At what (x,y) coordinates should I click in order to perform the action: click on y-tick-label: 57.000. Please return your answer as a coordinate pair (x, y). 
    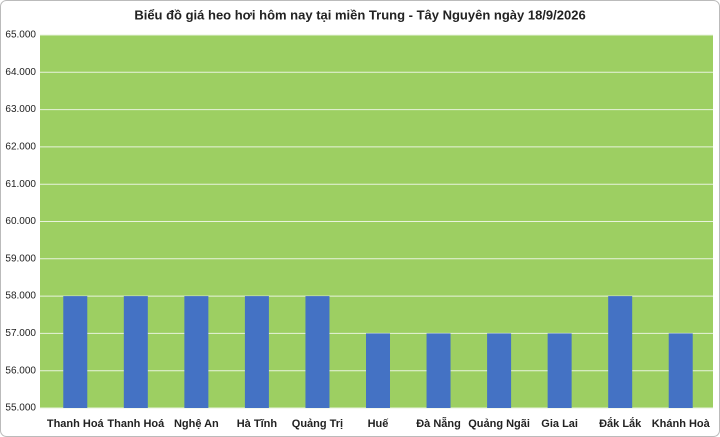
    Looking at the image, I should click on (20, 333).